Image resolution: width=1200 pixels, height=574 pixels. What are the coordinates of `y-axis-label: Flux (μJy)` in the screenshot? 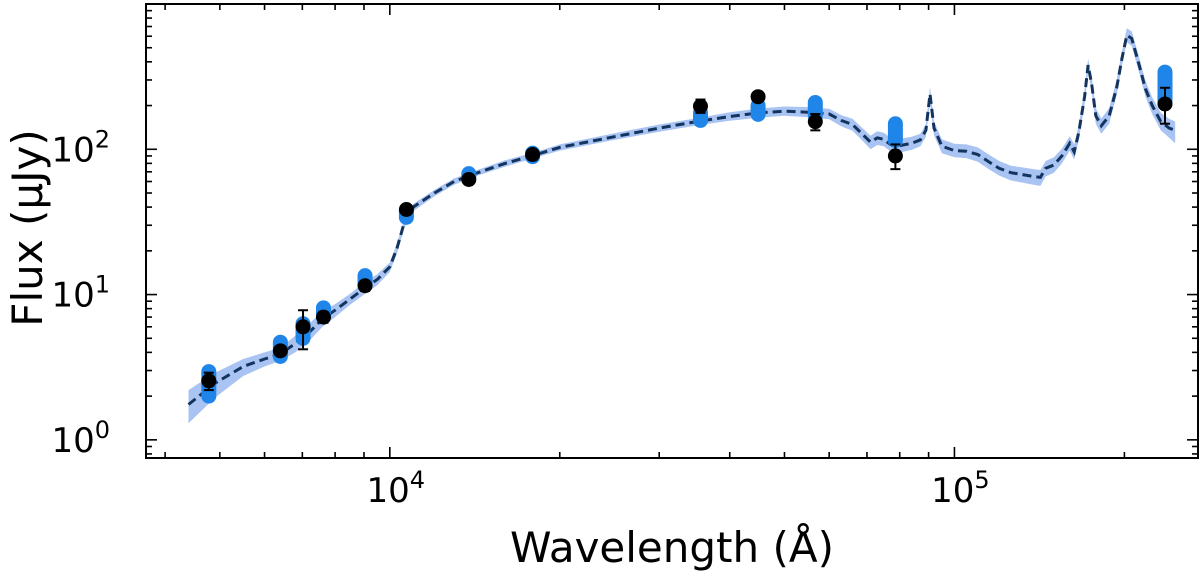 It's located at (27, 227).